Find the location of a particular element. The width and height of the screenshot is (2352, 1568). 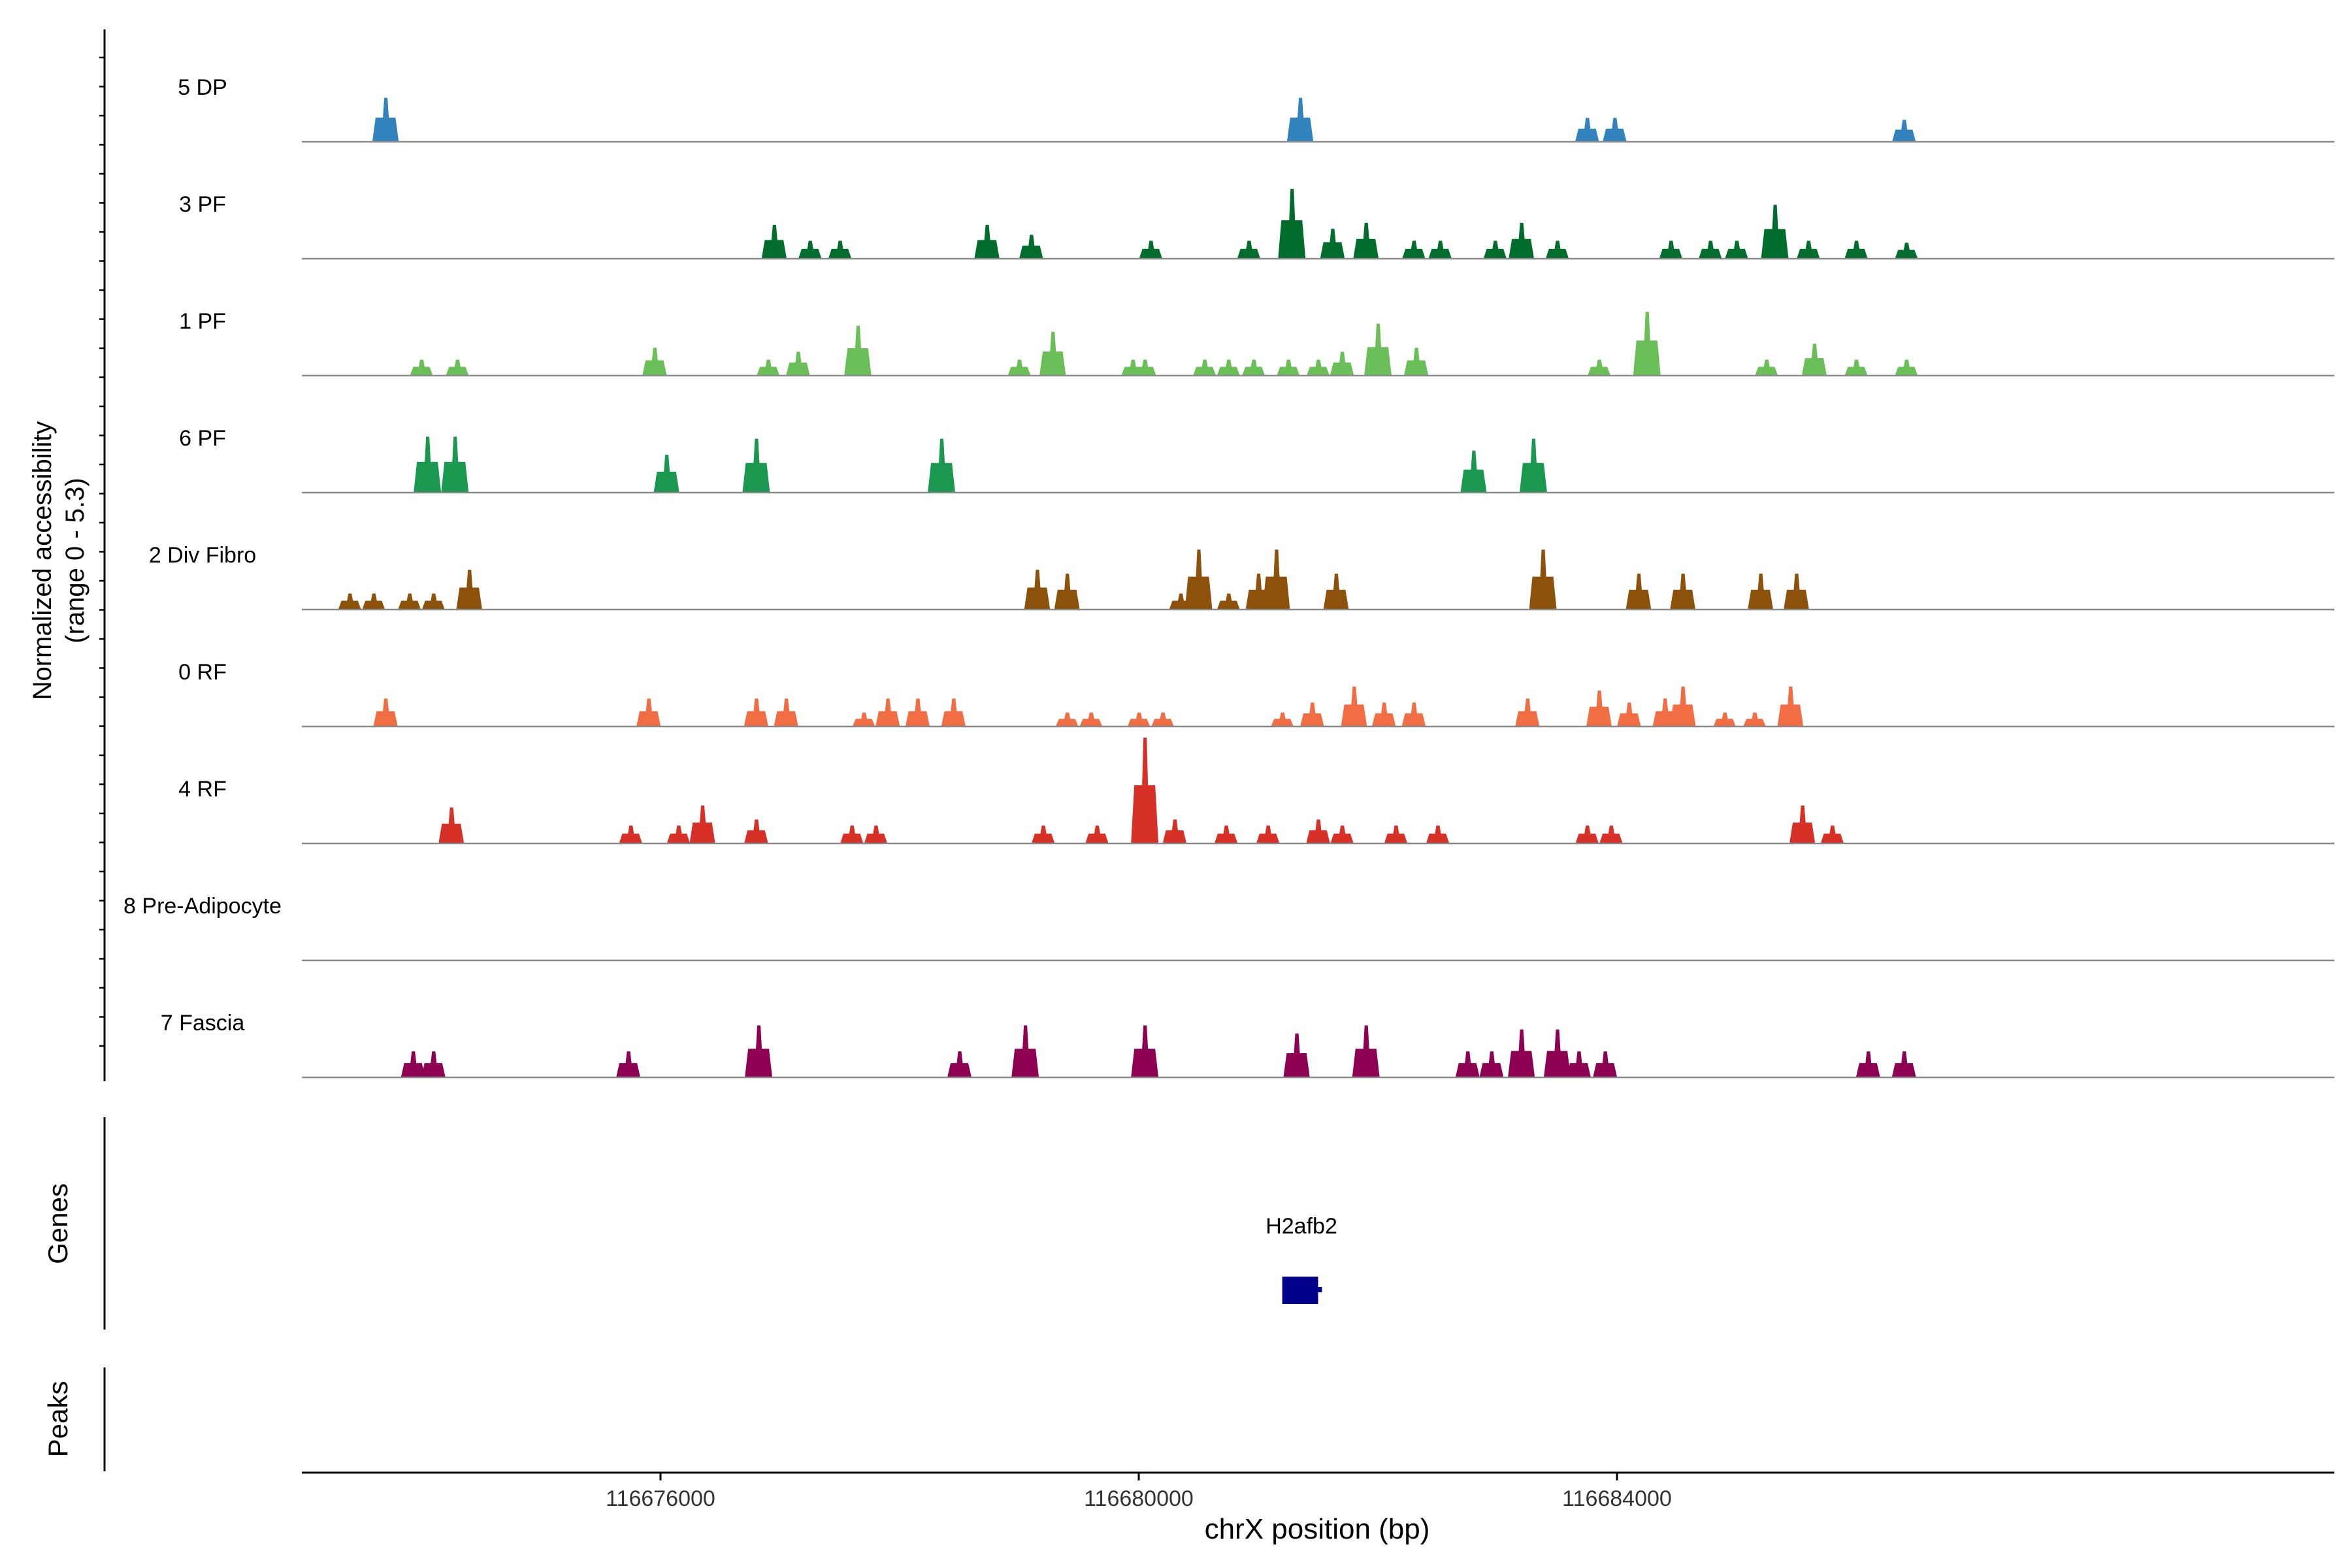

track-label: 3 PF is located at coordinates (202, 204).